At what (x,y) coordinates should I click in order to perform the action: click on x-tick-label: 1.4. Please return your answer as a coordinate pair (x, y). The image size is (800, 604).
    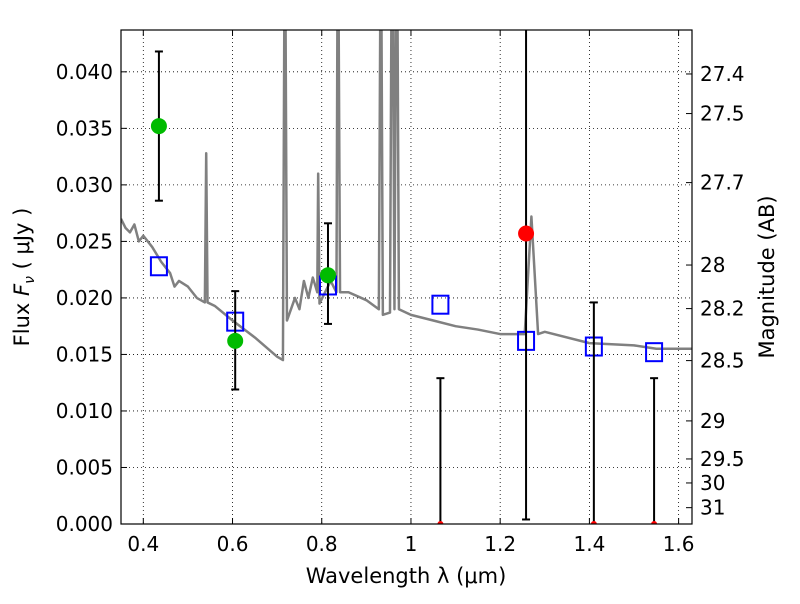
    Looking at the image, I should click on (589, 544).